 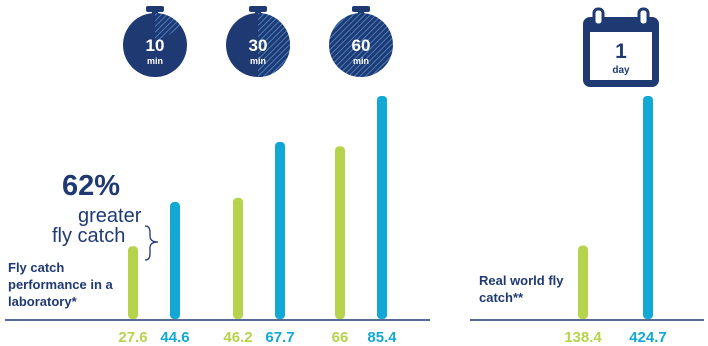 What do you see at coordinates (151, 243) in the screenshot?
I see `brace-icon` at bounding box center [151, 243].